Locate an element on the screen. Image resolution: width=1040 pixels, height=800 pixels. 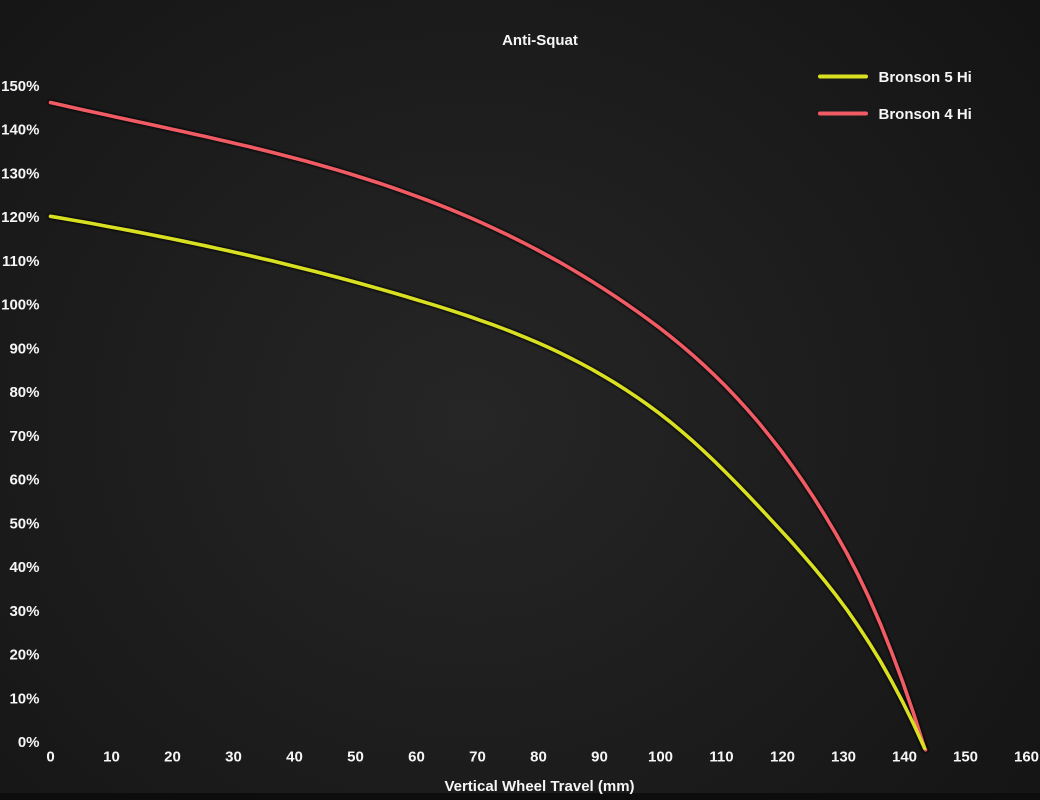
svg-text: 70% is located at coordinates (24, 436).